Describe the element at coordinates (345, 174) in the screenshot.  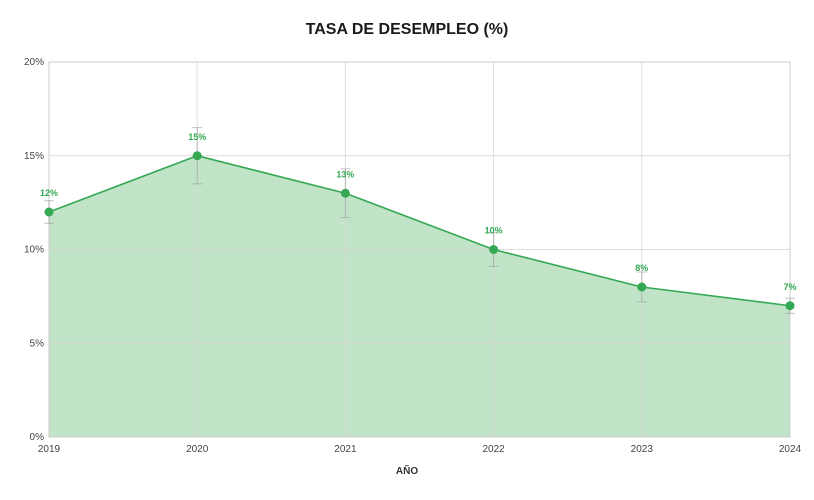
I see `data-label-2021: 13%` at that location.